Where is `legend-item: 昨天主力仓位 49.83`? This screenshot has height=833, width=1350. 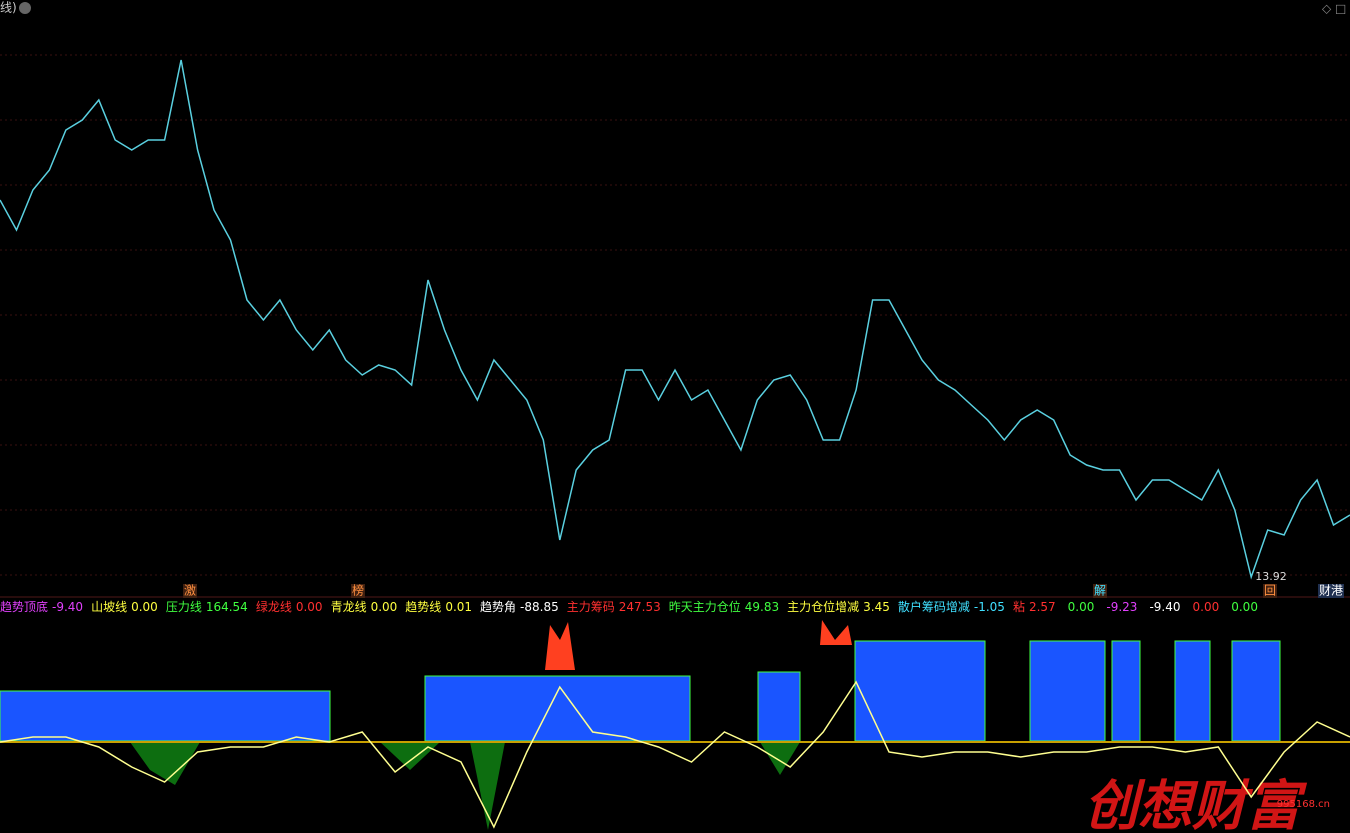
legend-item: 昨天主力仓位 49.83 is located at coordinates (724, 607).